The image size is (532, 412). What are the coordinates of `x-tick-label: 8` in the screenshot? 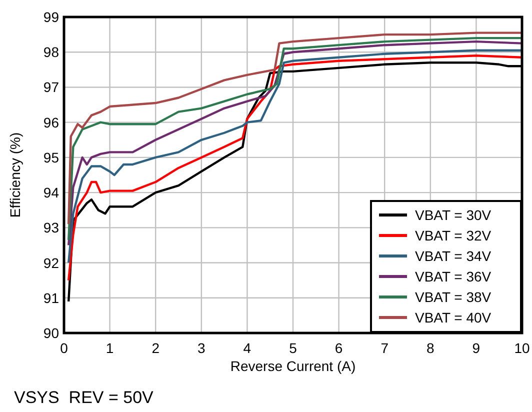 It's located at (430, 348).